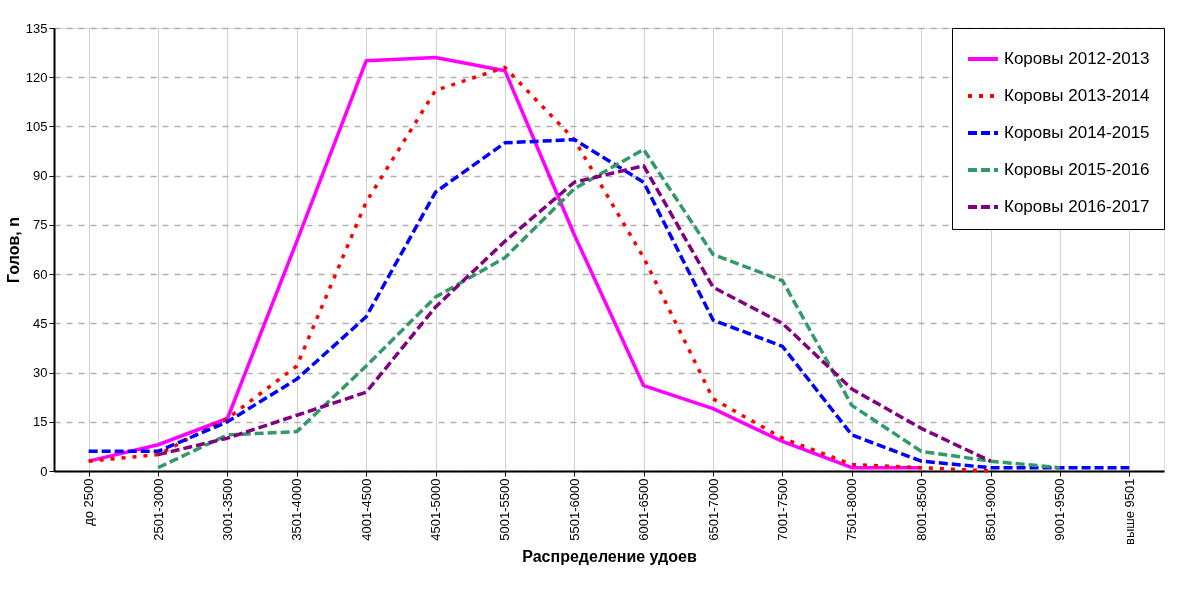  What do you see at coordinates (644, 509) in the screenshot?
I see `x-tick-label: 6001-6500` at bounding box center [644, 509].